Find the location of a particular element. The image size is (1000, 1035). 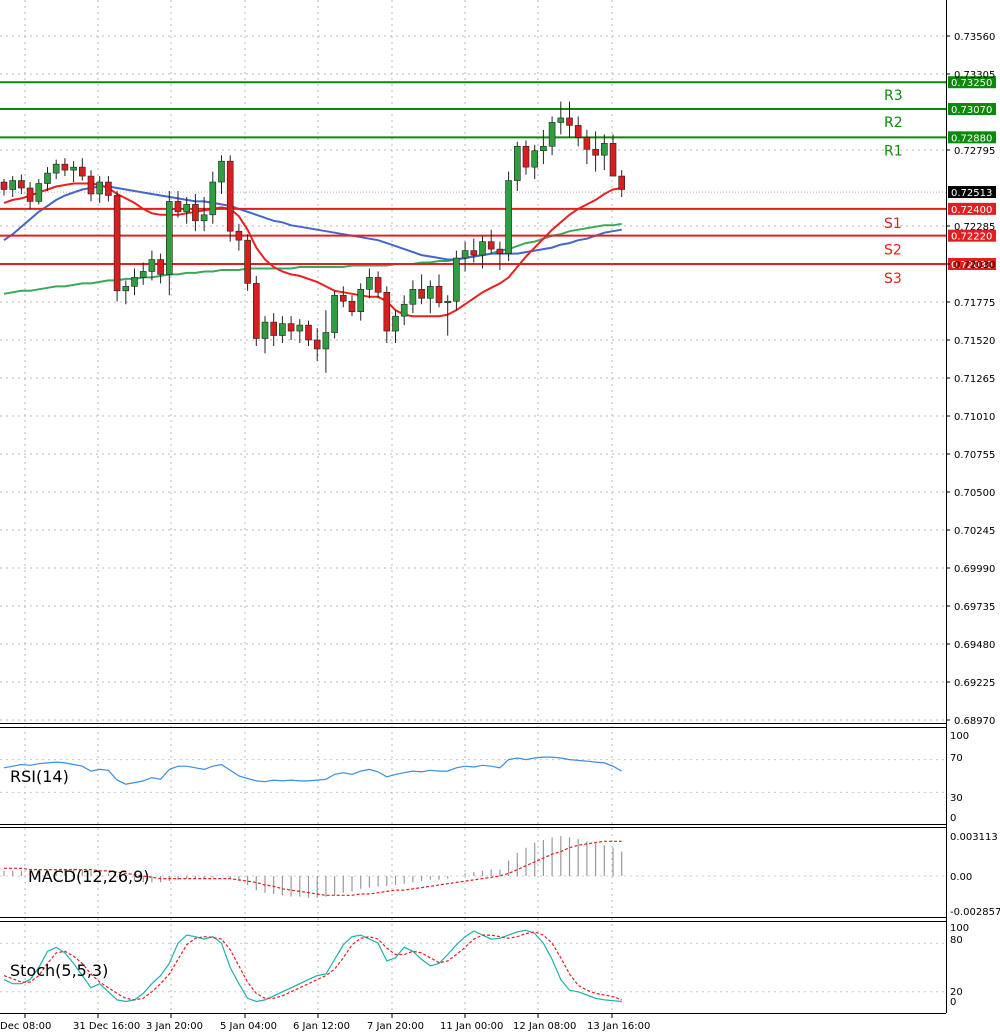

level-tag-r3 is located at coordinates (972, 82).